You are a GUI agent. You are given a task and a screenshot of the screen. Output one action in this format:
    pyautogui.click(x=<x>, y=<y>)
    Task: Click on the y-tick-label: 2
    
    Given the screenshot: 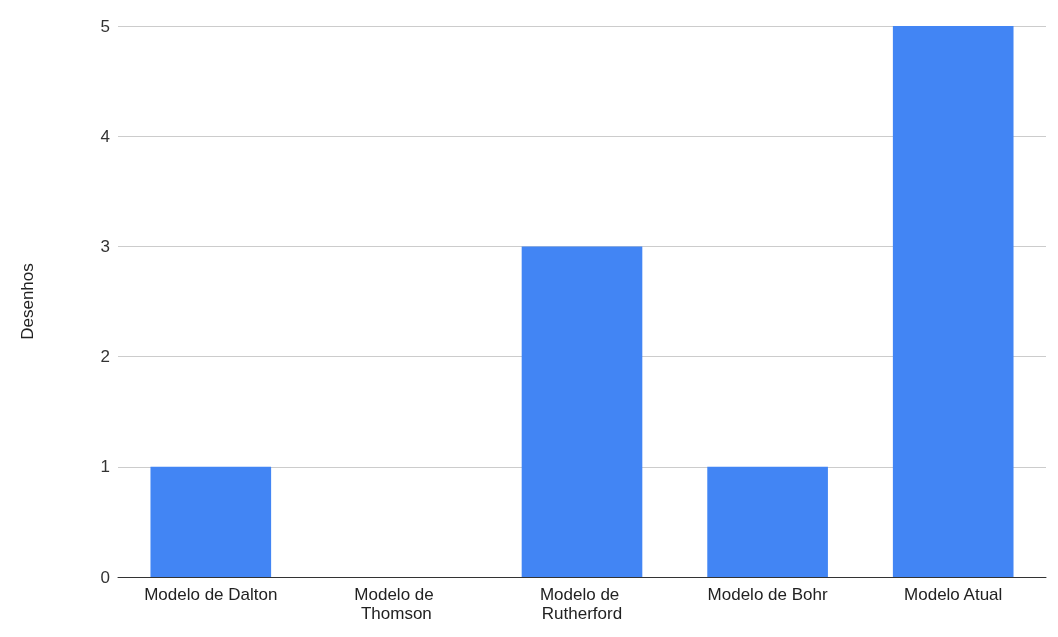 What is the action you would take?
    pyautogui.click(x=105, y=357)
    